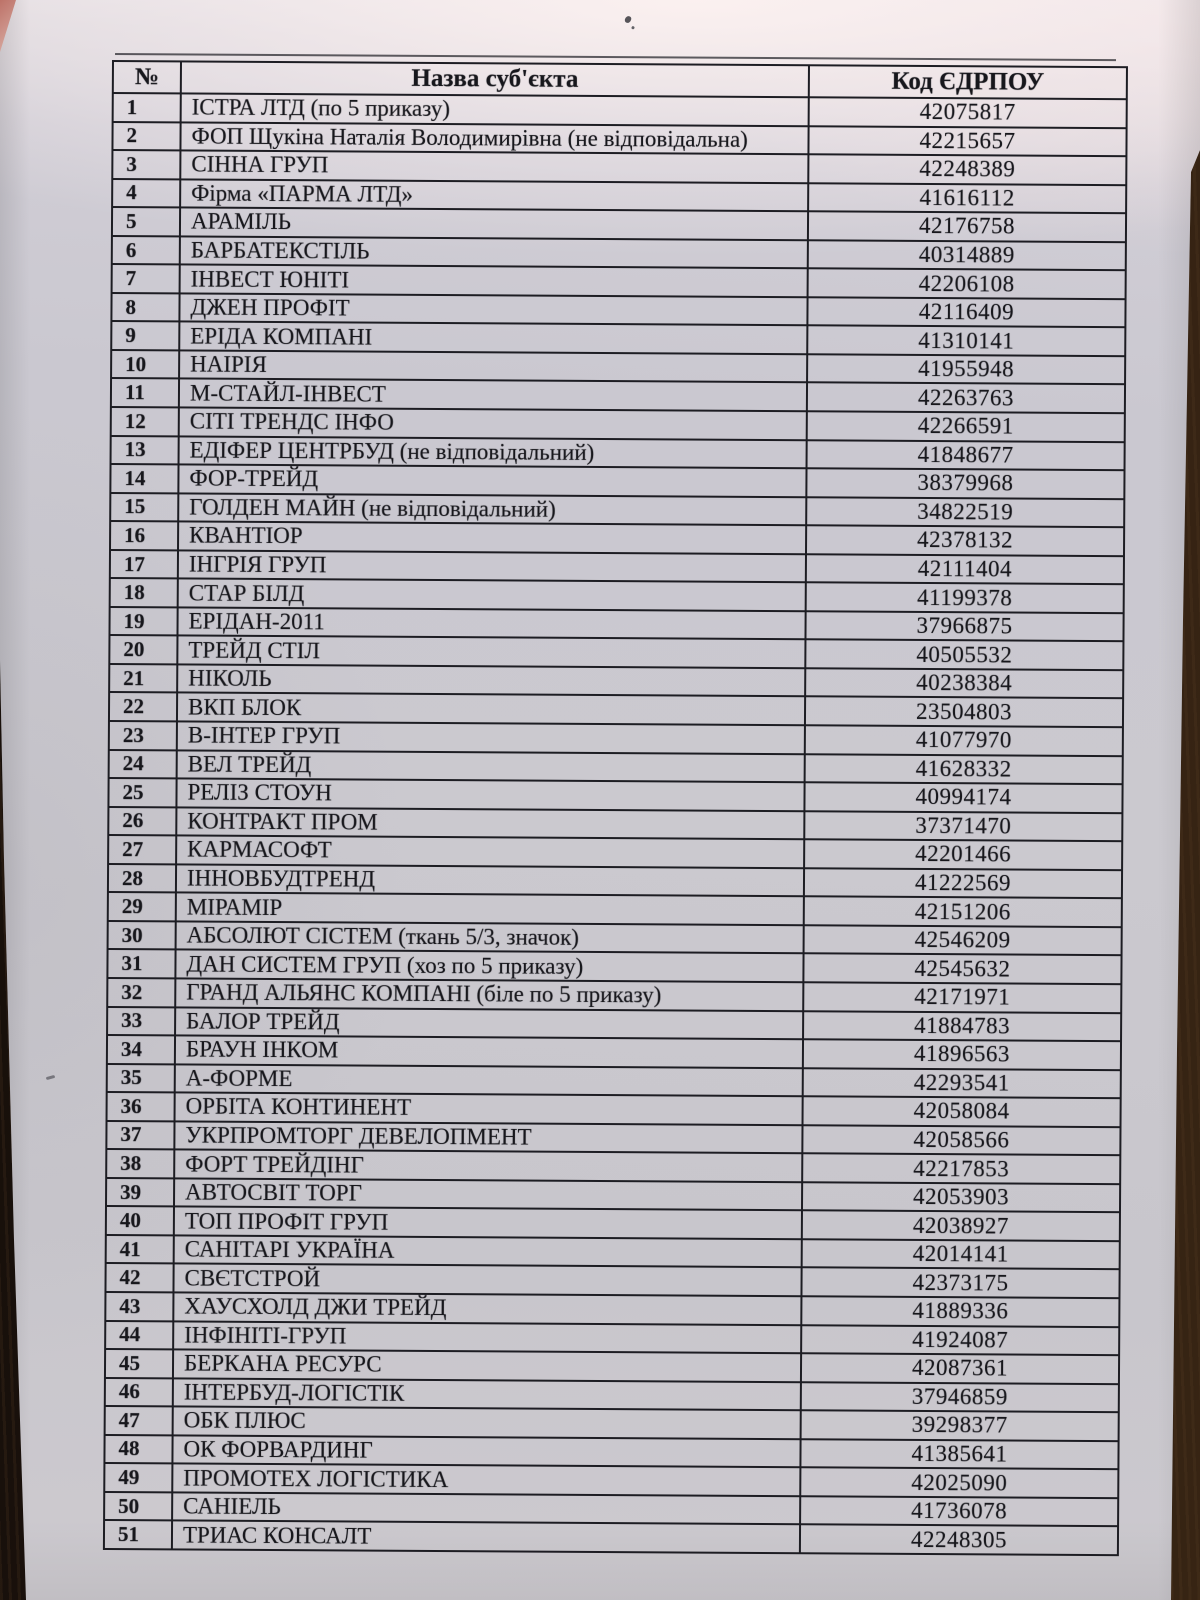  What do you see at coordinates (964, 569) in the screenshot?
I see `row-code: 42111404` at bounding box center [964, 569].